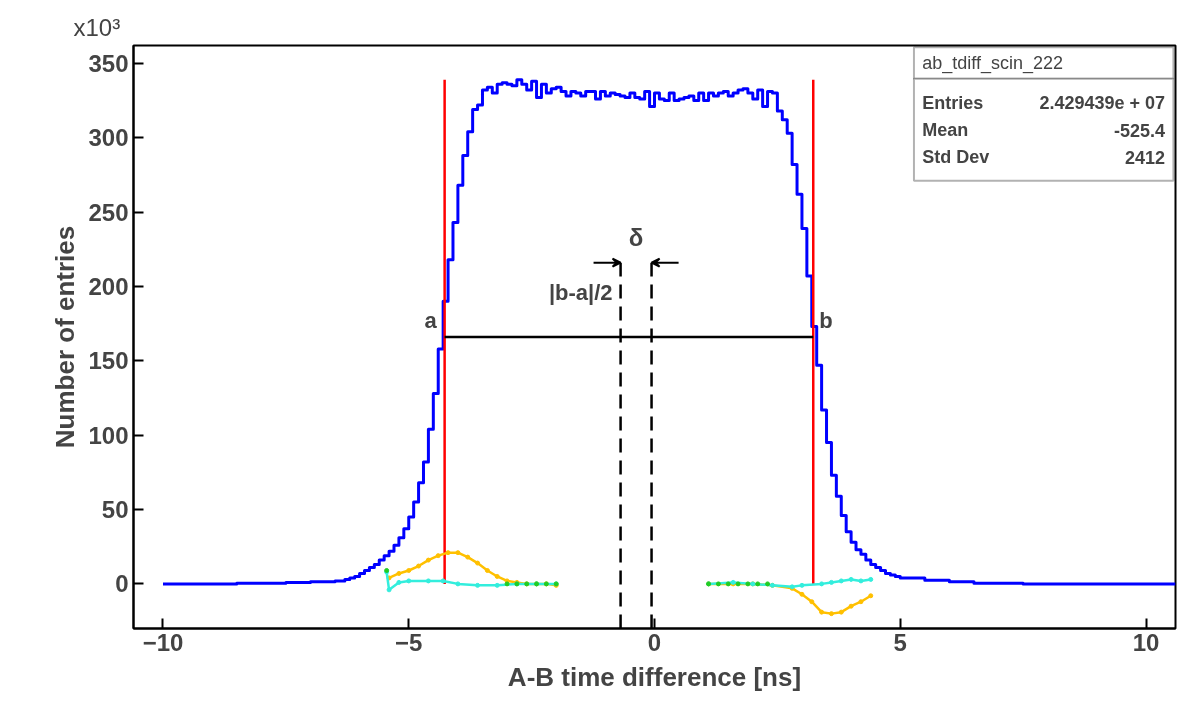  What do you see at coordinates (115, 510) in the screenshot?
I see `y-tick-label: 50` at bounding box center [115, 510].